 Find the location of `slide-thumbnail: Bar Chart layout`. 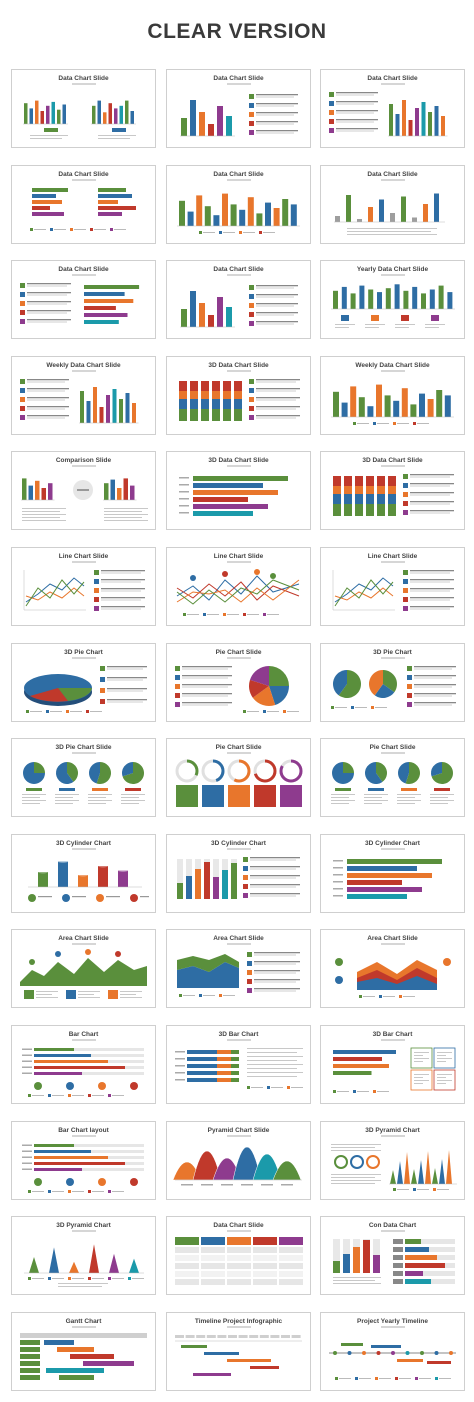

slide-thumbnail: Bar Chart layout is located at coordinates (83, 1160).